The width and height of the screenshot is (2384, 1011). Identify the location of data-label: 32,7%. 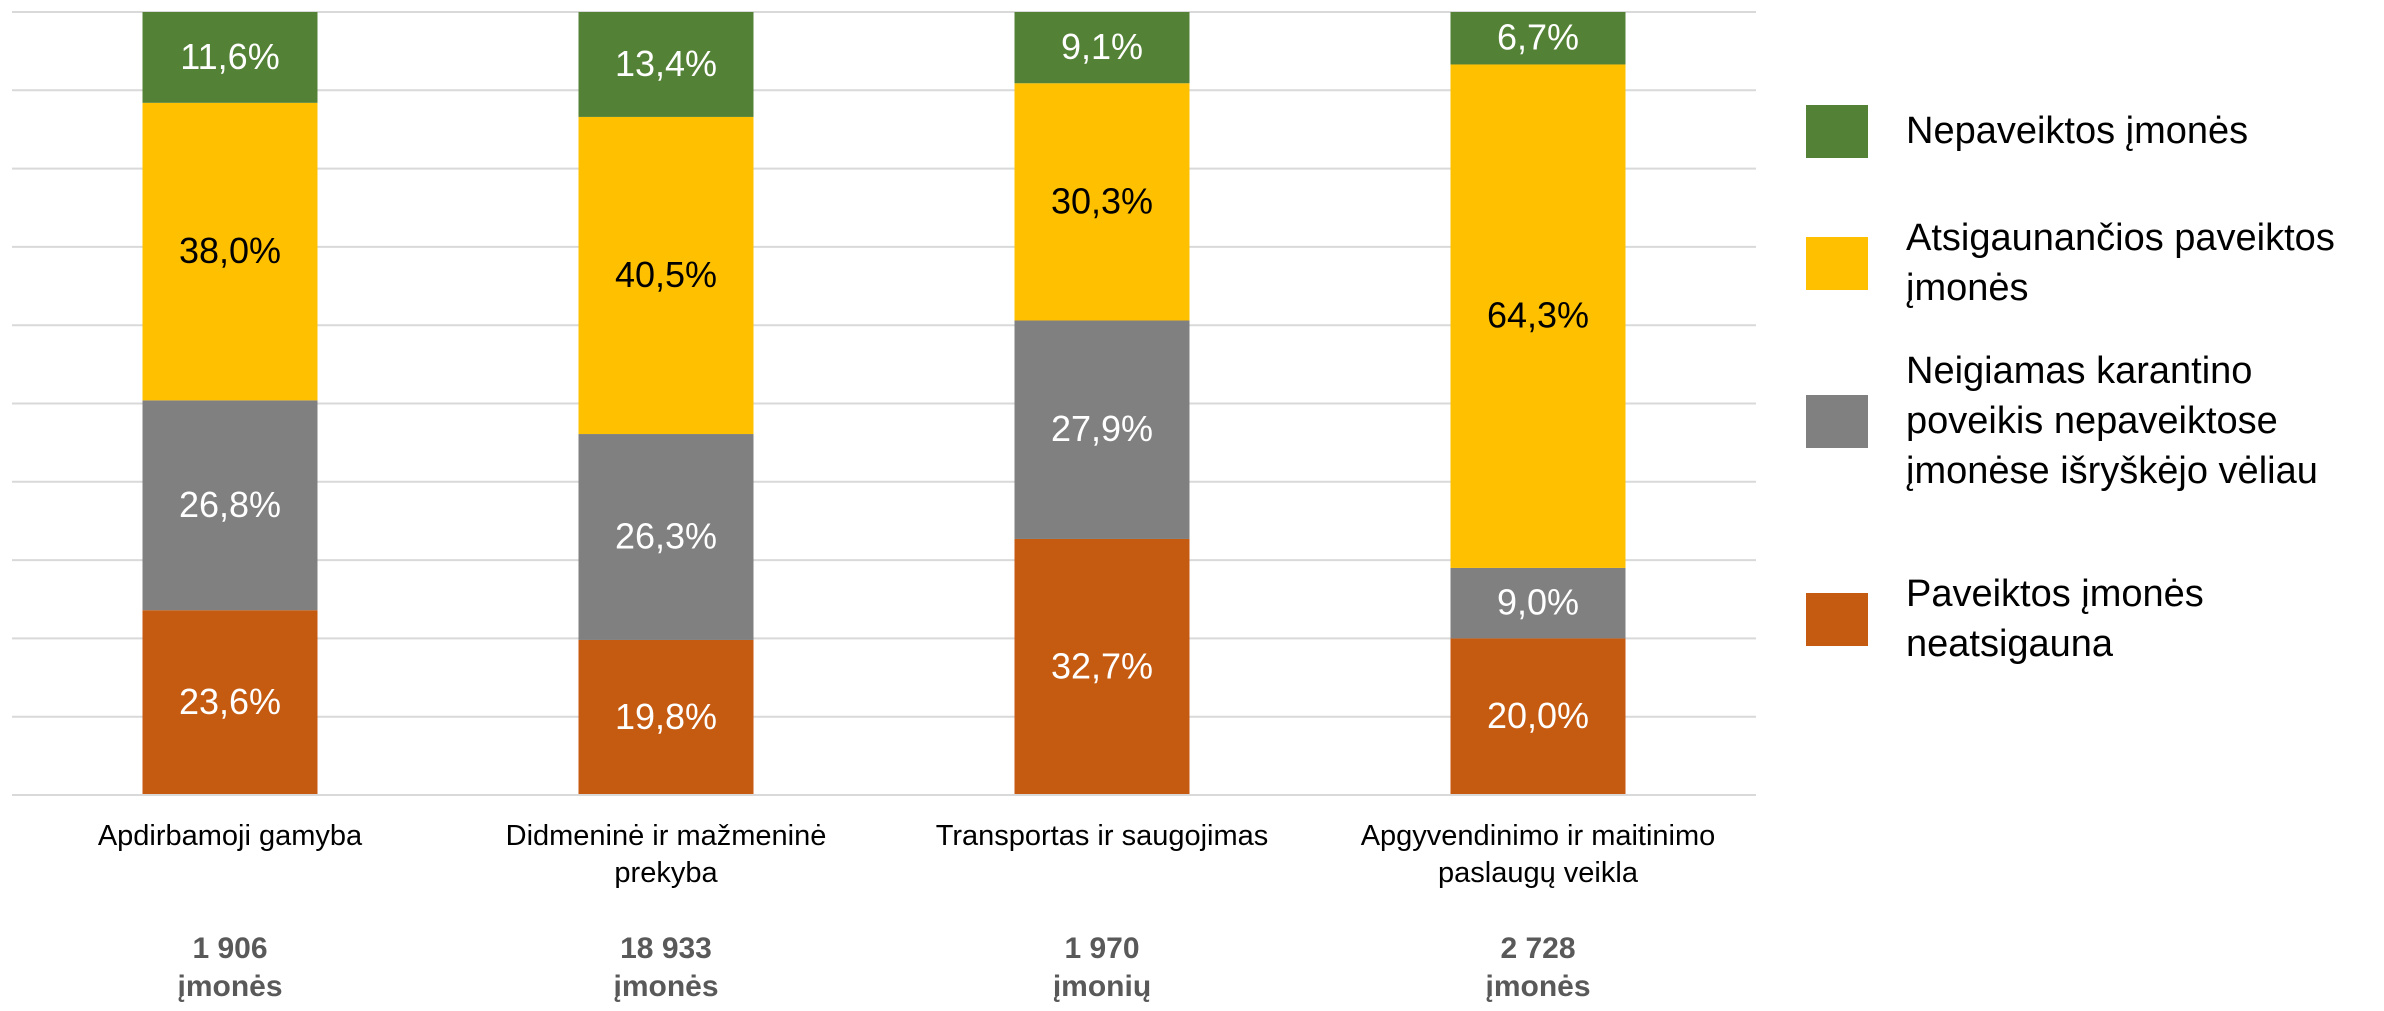
(1102, 665).